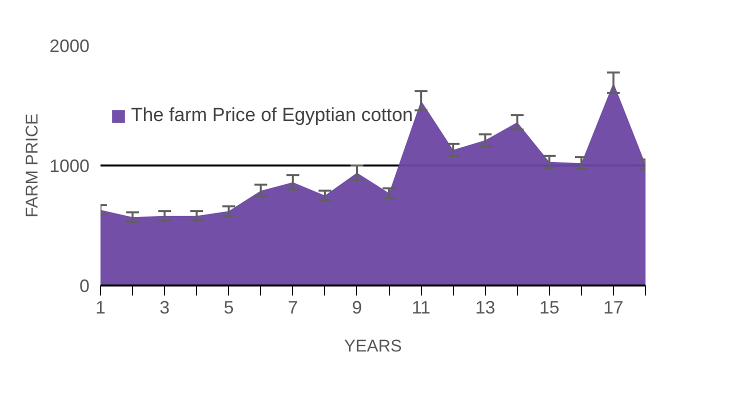 The image size is (756, 419). What do you see at coordinates (485, 308) in the screenshot?
I see `x-tick-label: 13` at bounding box center [485, 308].